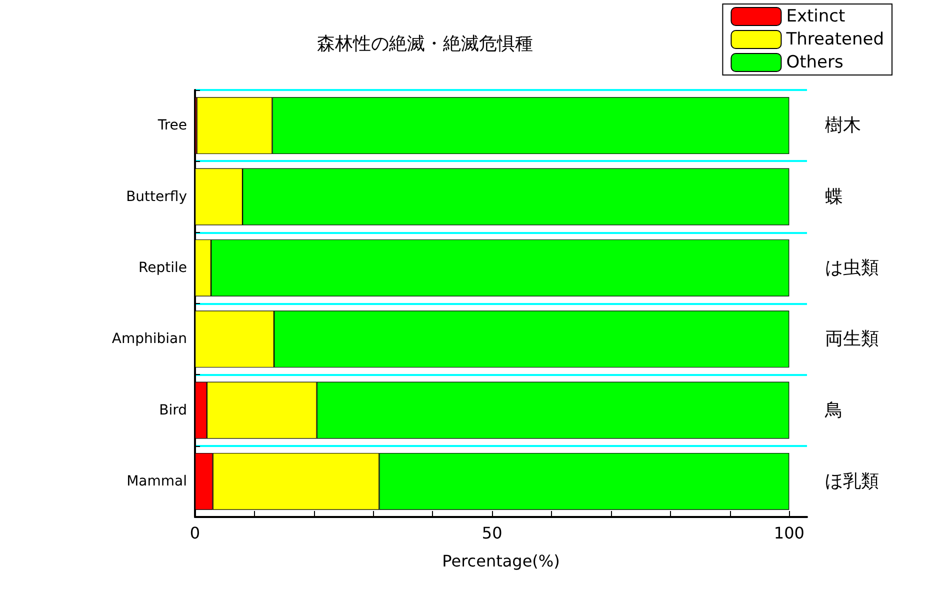  Describe the element at coordinates (195, 533) in the screenshot. I see `x-tick-label: 0` at that location.